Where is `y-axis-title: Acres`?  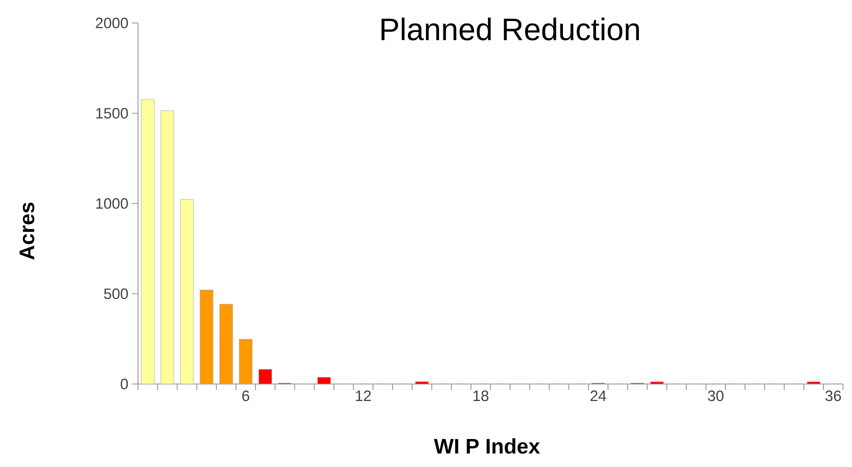
y-axis-title: Acres is located at coordinates (27, 231).